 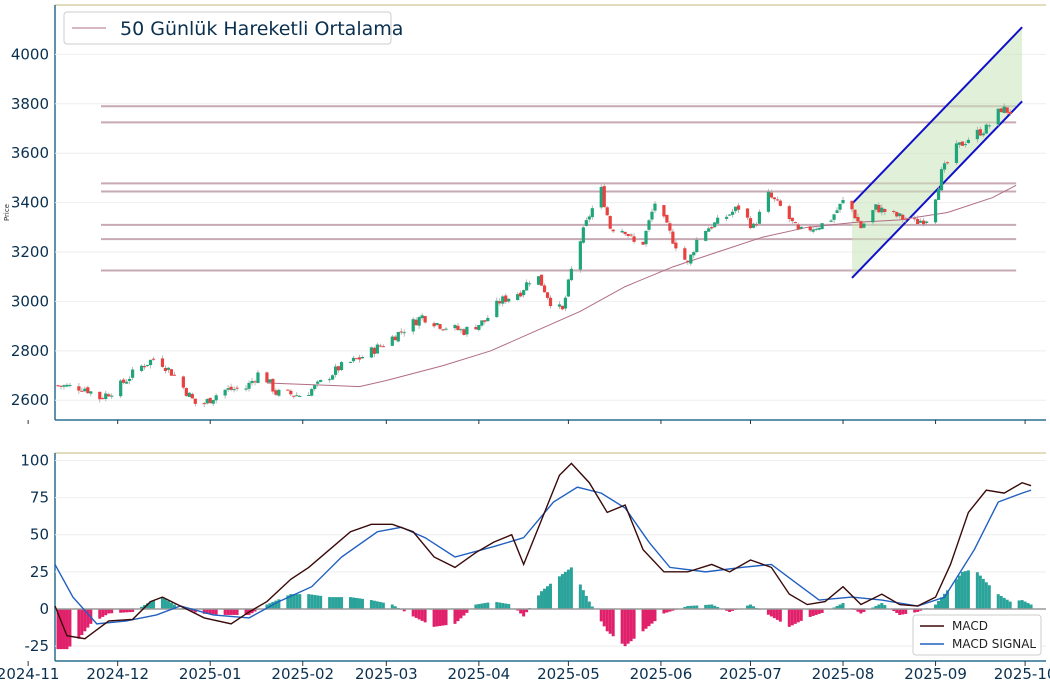 I want to click on price-y-axis: 2600 2800 3000 3200 3400 3600 3800 4000, so click(x=30, y=227).